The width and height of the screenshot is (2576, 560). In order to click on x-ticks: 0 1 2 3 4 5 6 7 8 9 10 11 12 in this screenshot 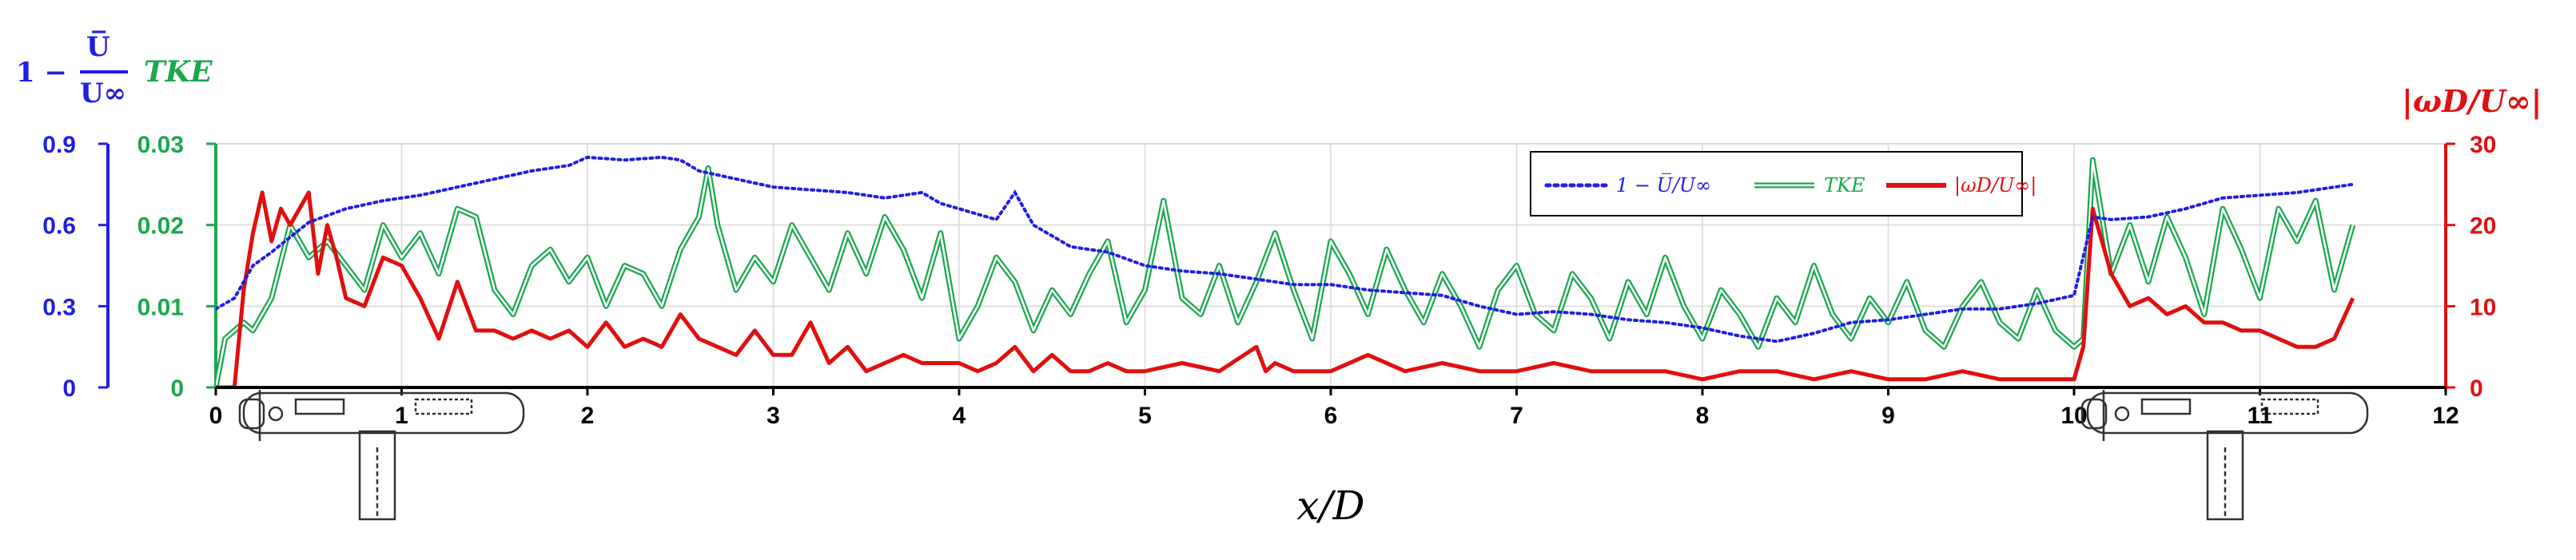, I will do `click(1334, 408)`.